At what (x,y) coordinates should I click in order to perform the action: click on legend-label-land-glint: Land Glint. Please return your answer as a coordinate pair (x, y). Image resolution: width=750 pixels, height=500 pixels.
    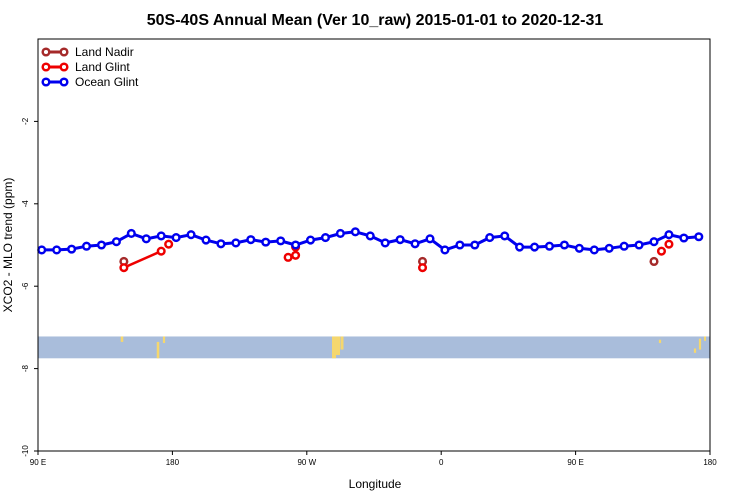
    Looking at the image, I should click on (102, 67).